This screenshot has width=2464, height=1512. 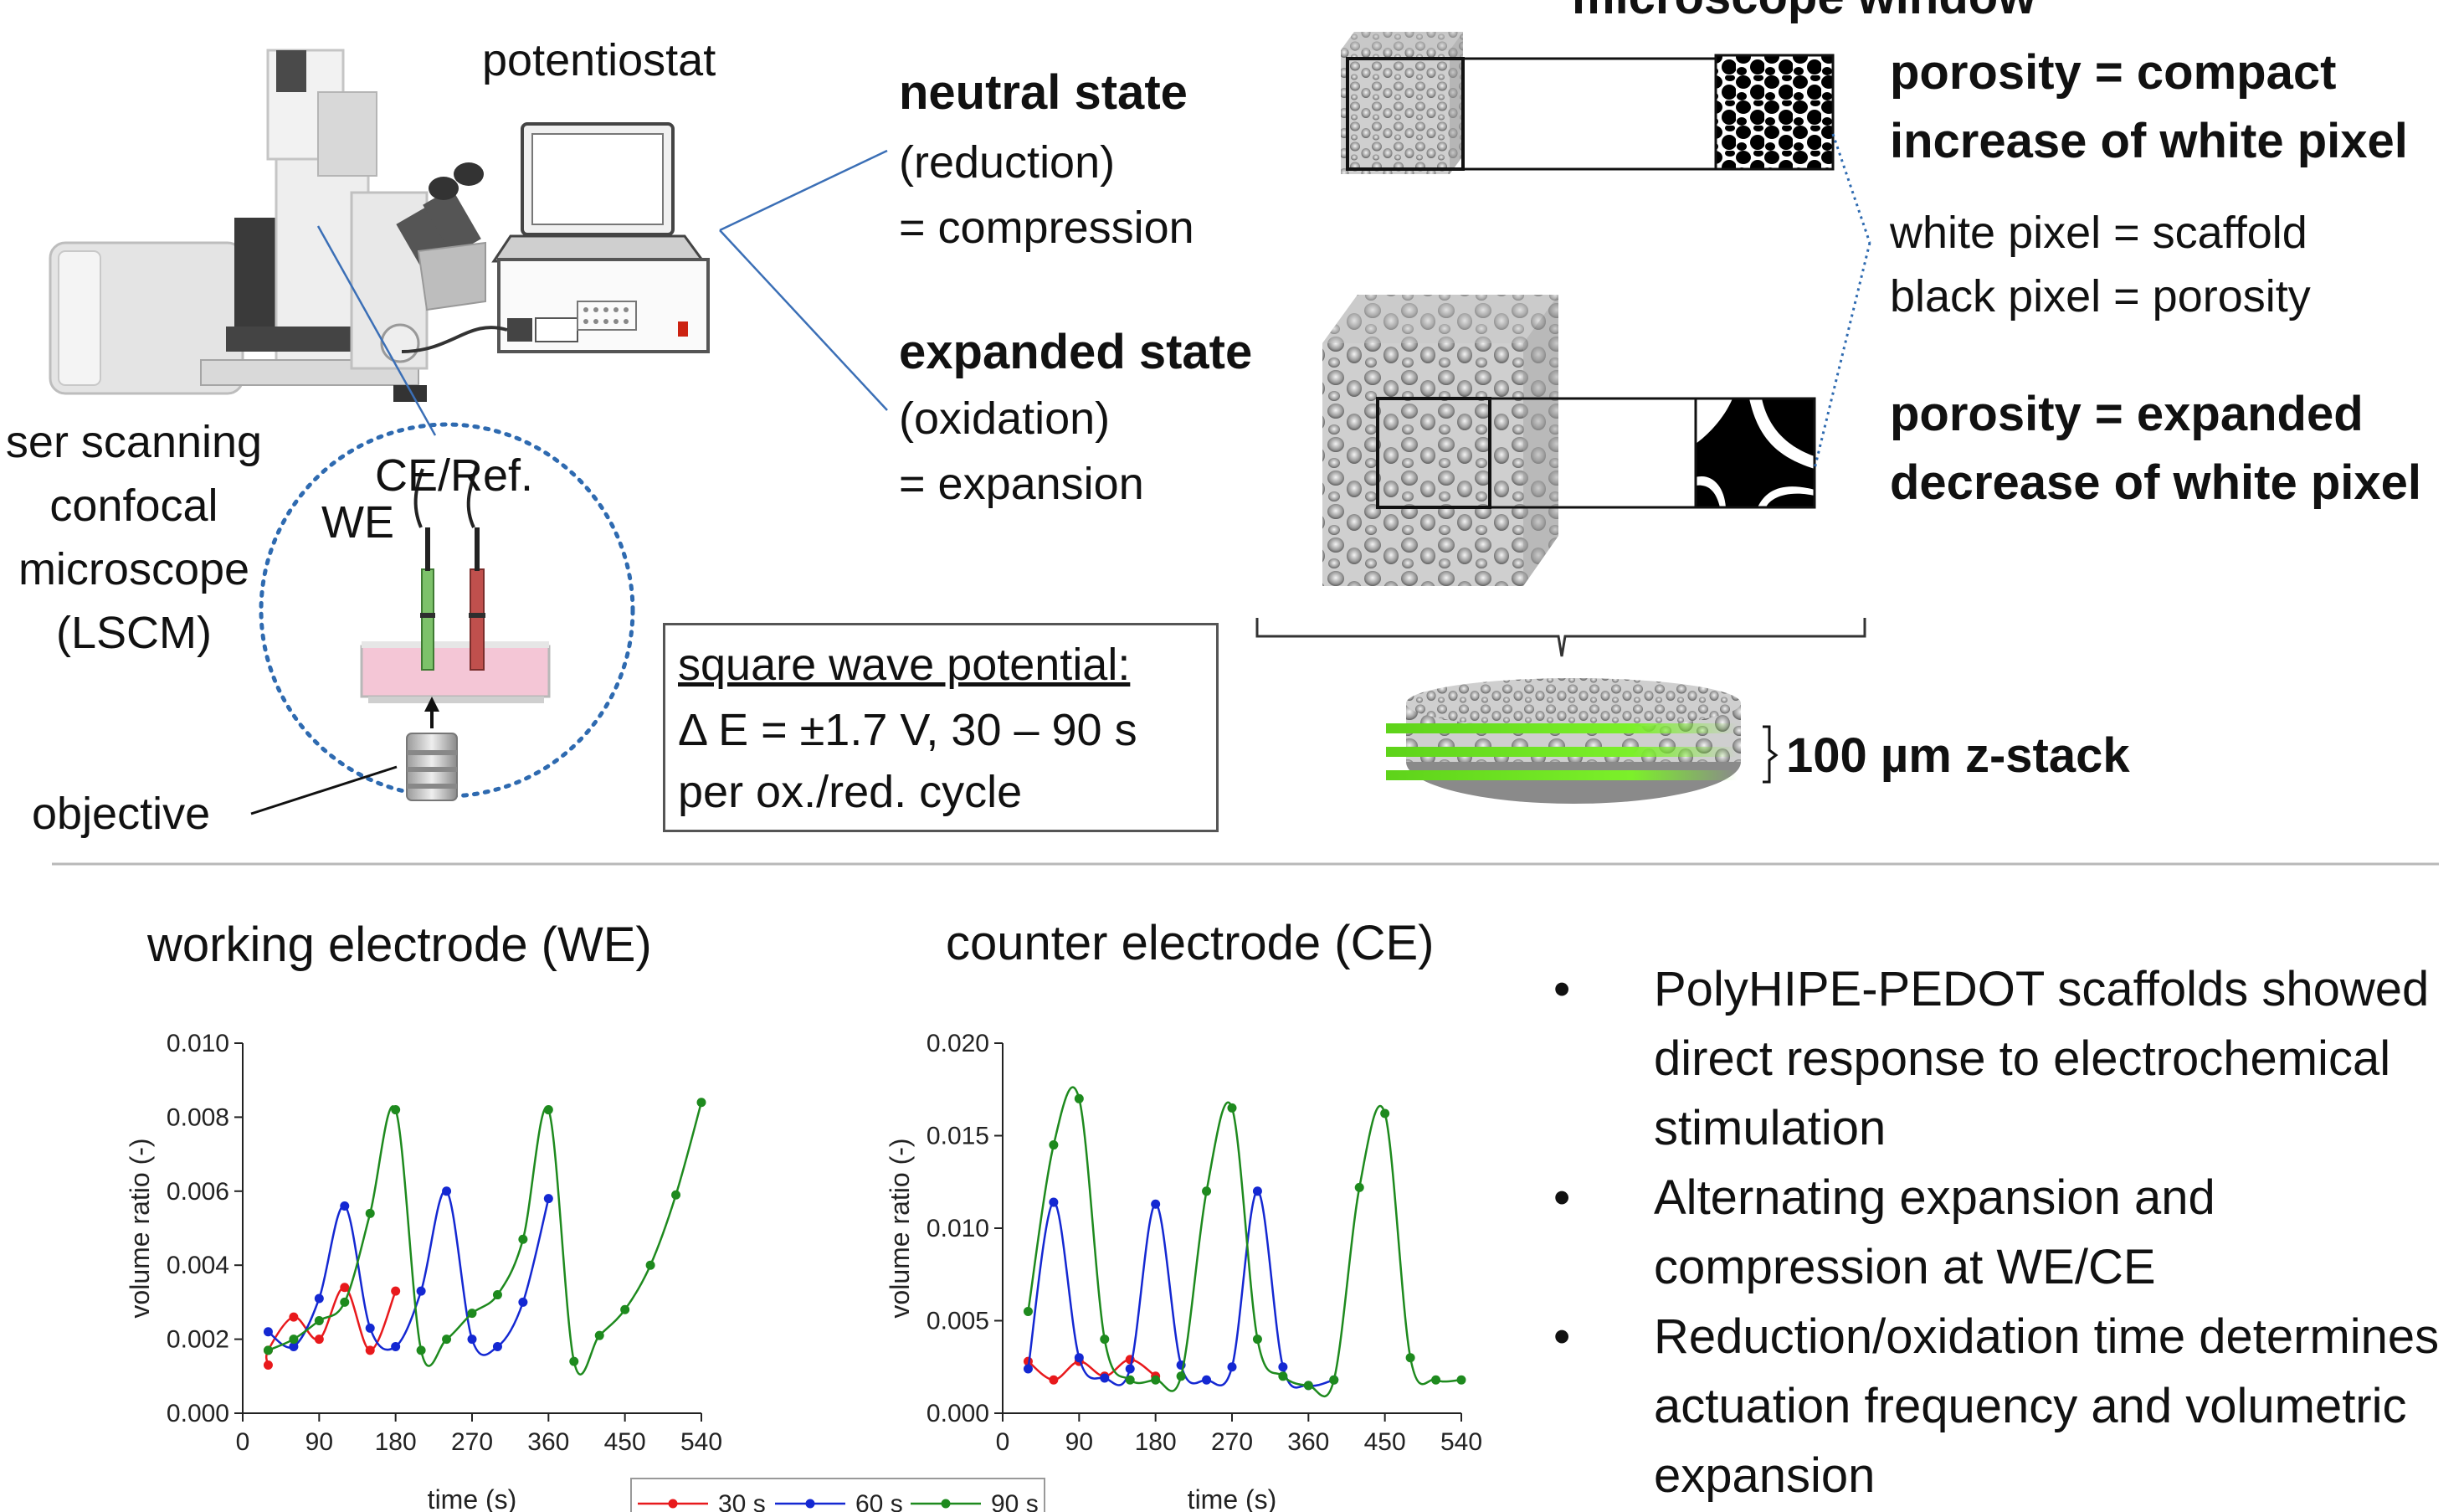 I want to click on we-chart-series-line, so click(x=330, y=1325).